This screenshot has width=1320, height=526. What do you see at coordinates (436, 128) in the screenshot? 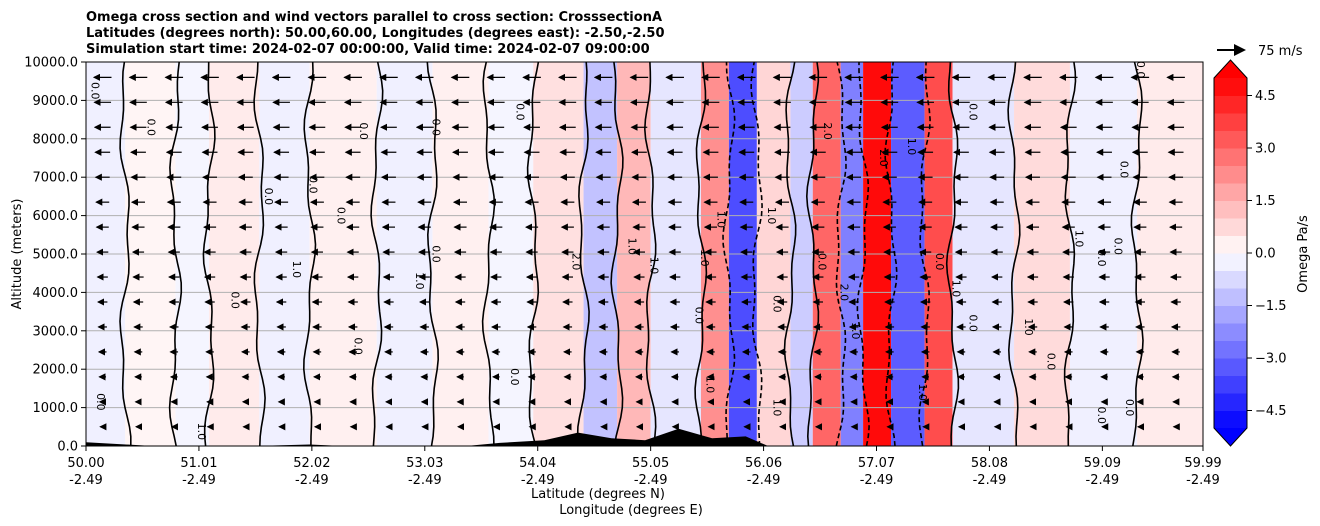
I see `contour-label-12: 0.0` at bounding box center [436, 128].